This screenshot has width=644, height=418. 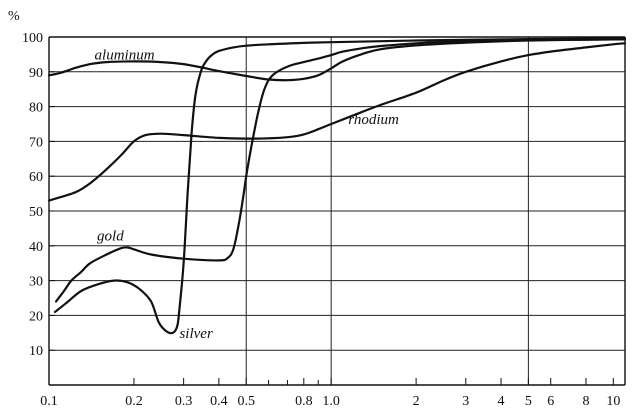 What do you see at coordinates (32, 38) in the screenshot?
I see `y-tick-label-100: 100` at bounding box center [32, 38].